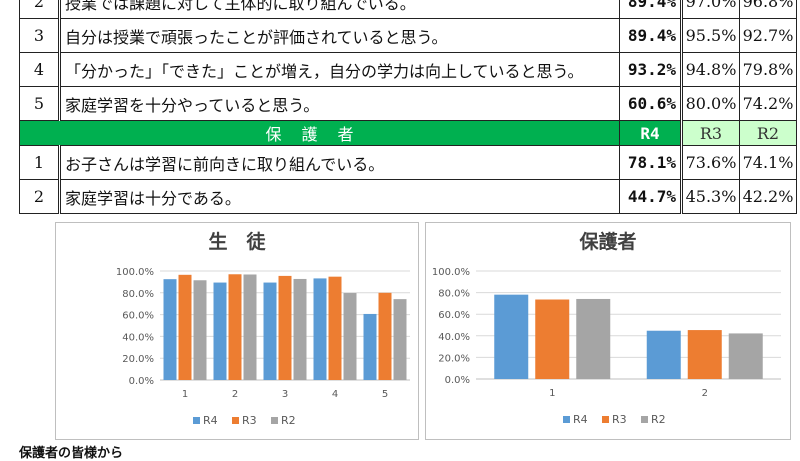 The width and height of the screenshot is (800, 461). I want to click on value-r3: 97.0%, so click(710, 9).